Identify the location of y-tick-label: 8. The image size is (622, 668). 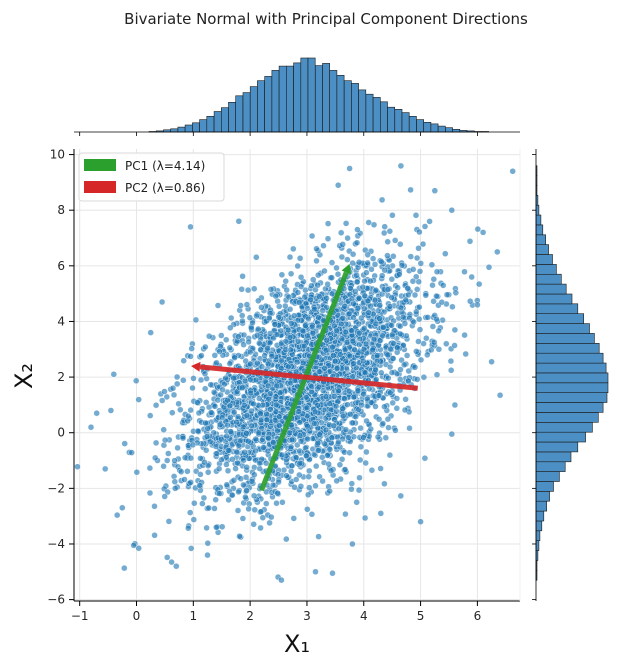
(61, 210).